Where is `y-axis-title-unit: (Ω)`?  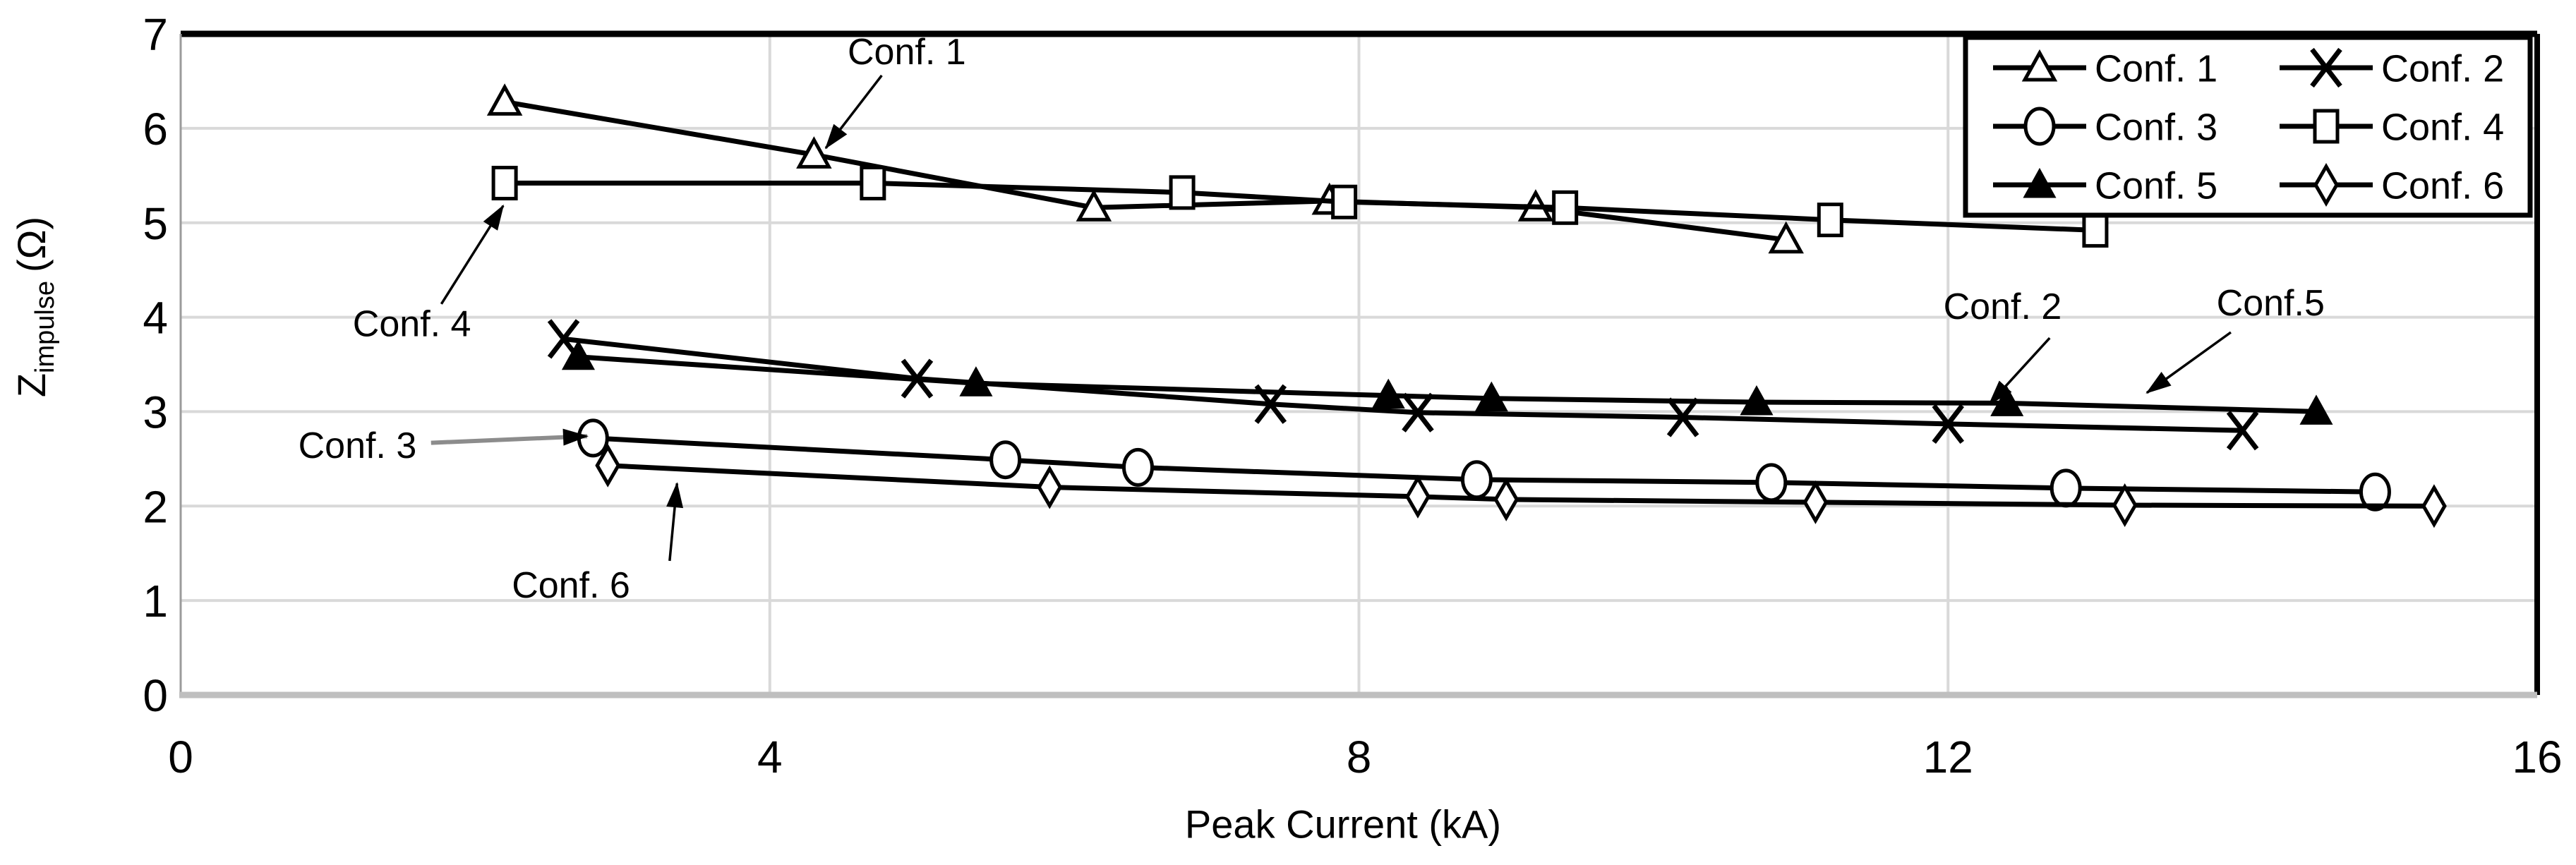
y-axis-title-unit: (Ω) is located at coordinates (31, 244).